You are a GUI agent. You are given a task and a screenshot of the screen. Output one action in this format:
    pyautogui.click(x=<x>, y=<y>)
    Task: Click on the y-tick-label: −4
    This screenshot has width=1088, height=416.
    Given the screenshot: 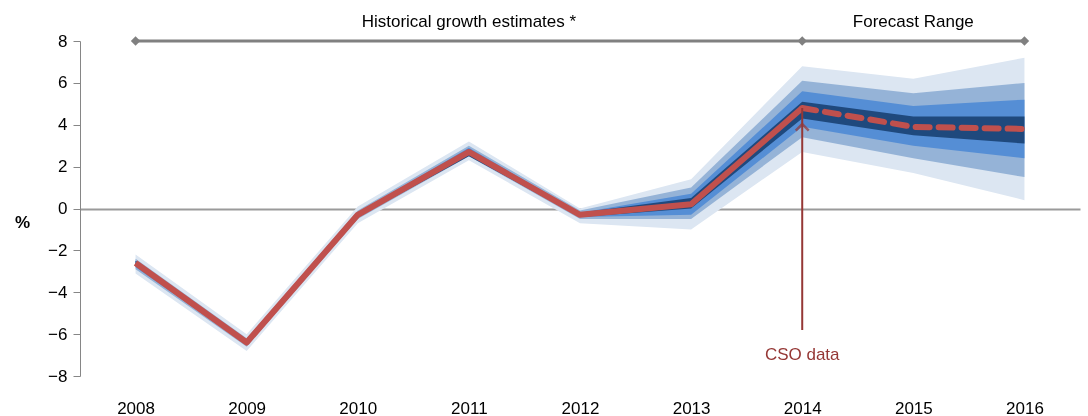 What is the action you would take?
    pyautogui.click(x=58, y=292)
    